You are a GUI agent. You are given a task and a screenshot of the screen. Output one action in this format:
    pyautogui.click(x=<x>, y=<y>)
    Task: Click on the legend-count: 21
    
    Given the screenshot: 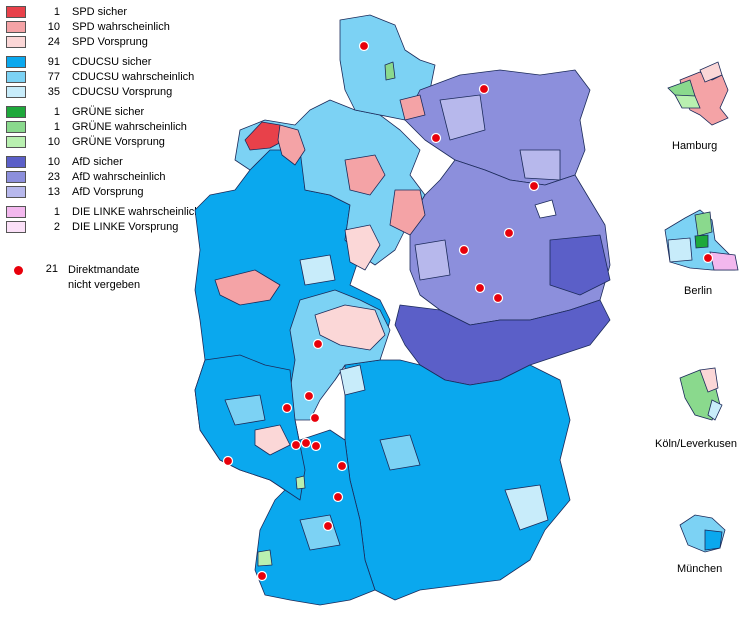 What is the action you would take?
    pyautogui.click(x=51, y=269)
    